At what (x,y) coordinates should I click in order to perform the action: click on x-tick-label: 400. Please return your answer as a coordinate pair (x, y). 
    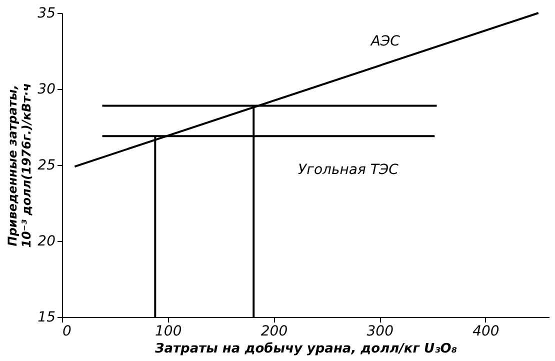
    Looking at the image, I should click on (486, 332).